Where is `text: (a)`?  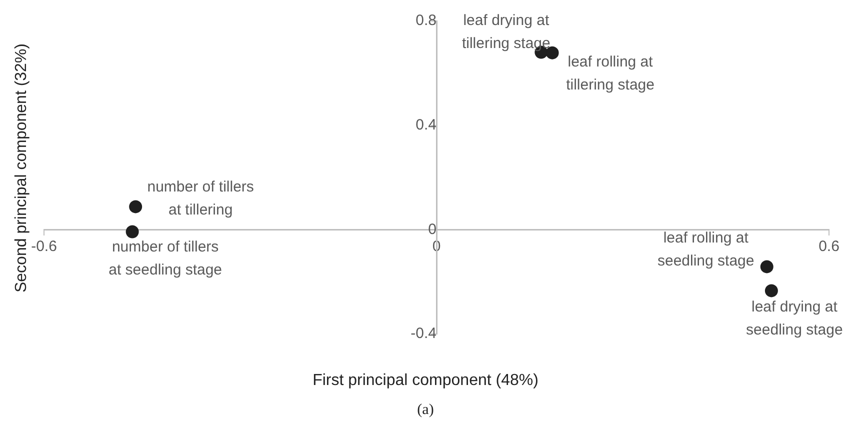 text: (a) is located at coordinates (425, 410).